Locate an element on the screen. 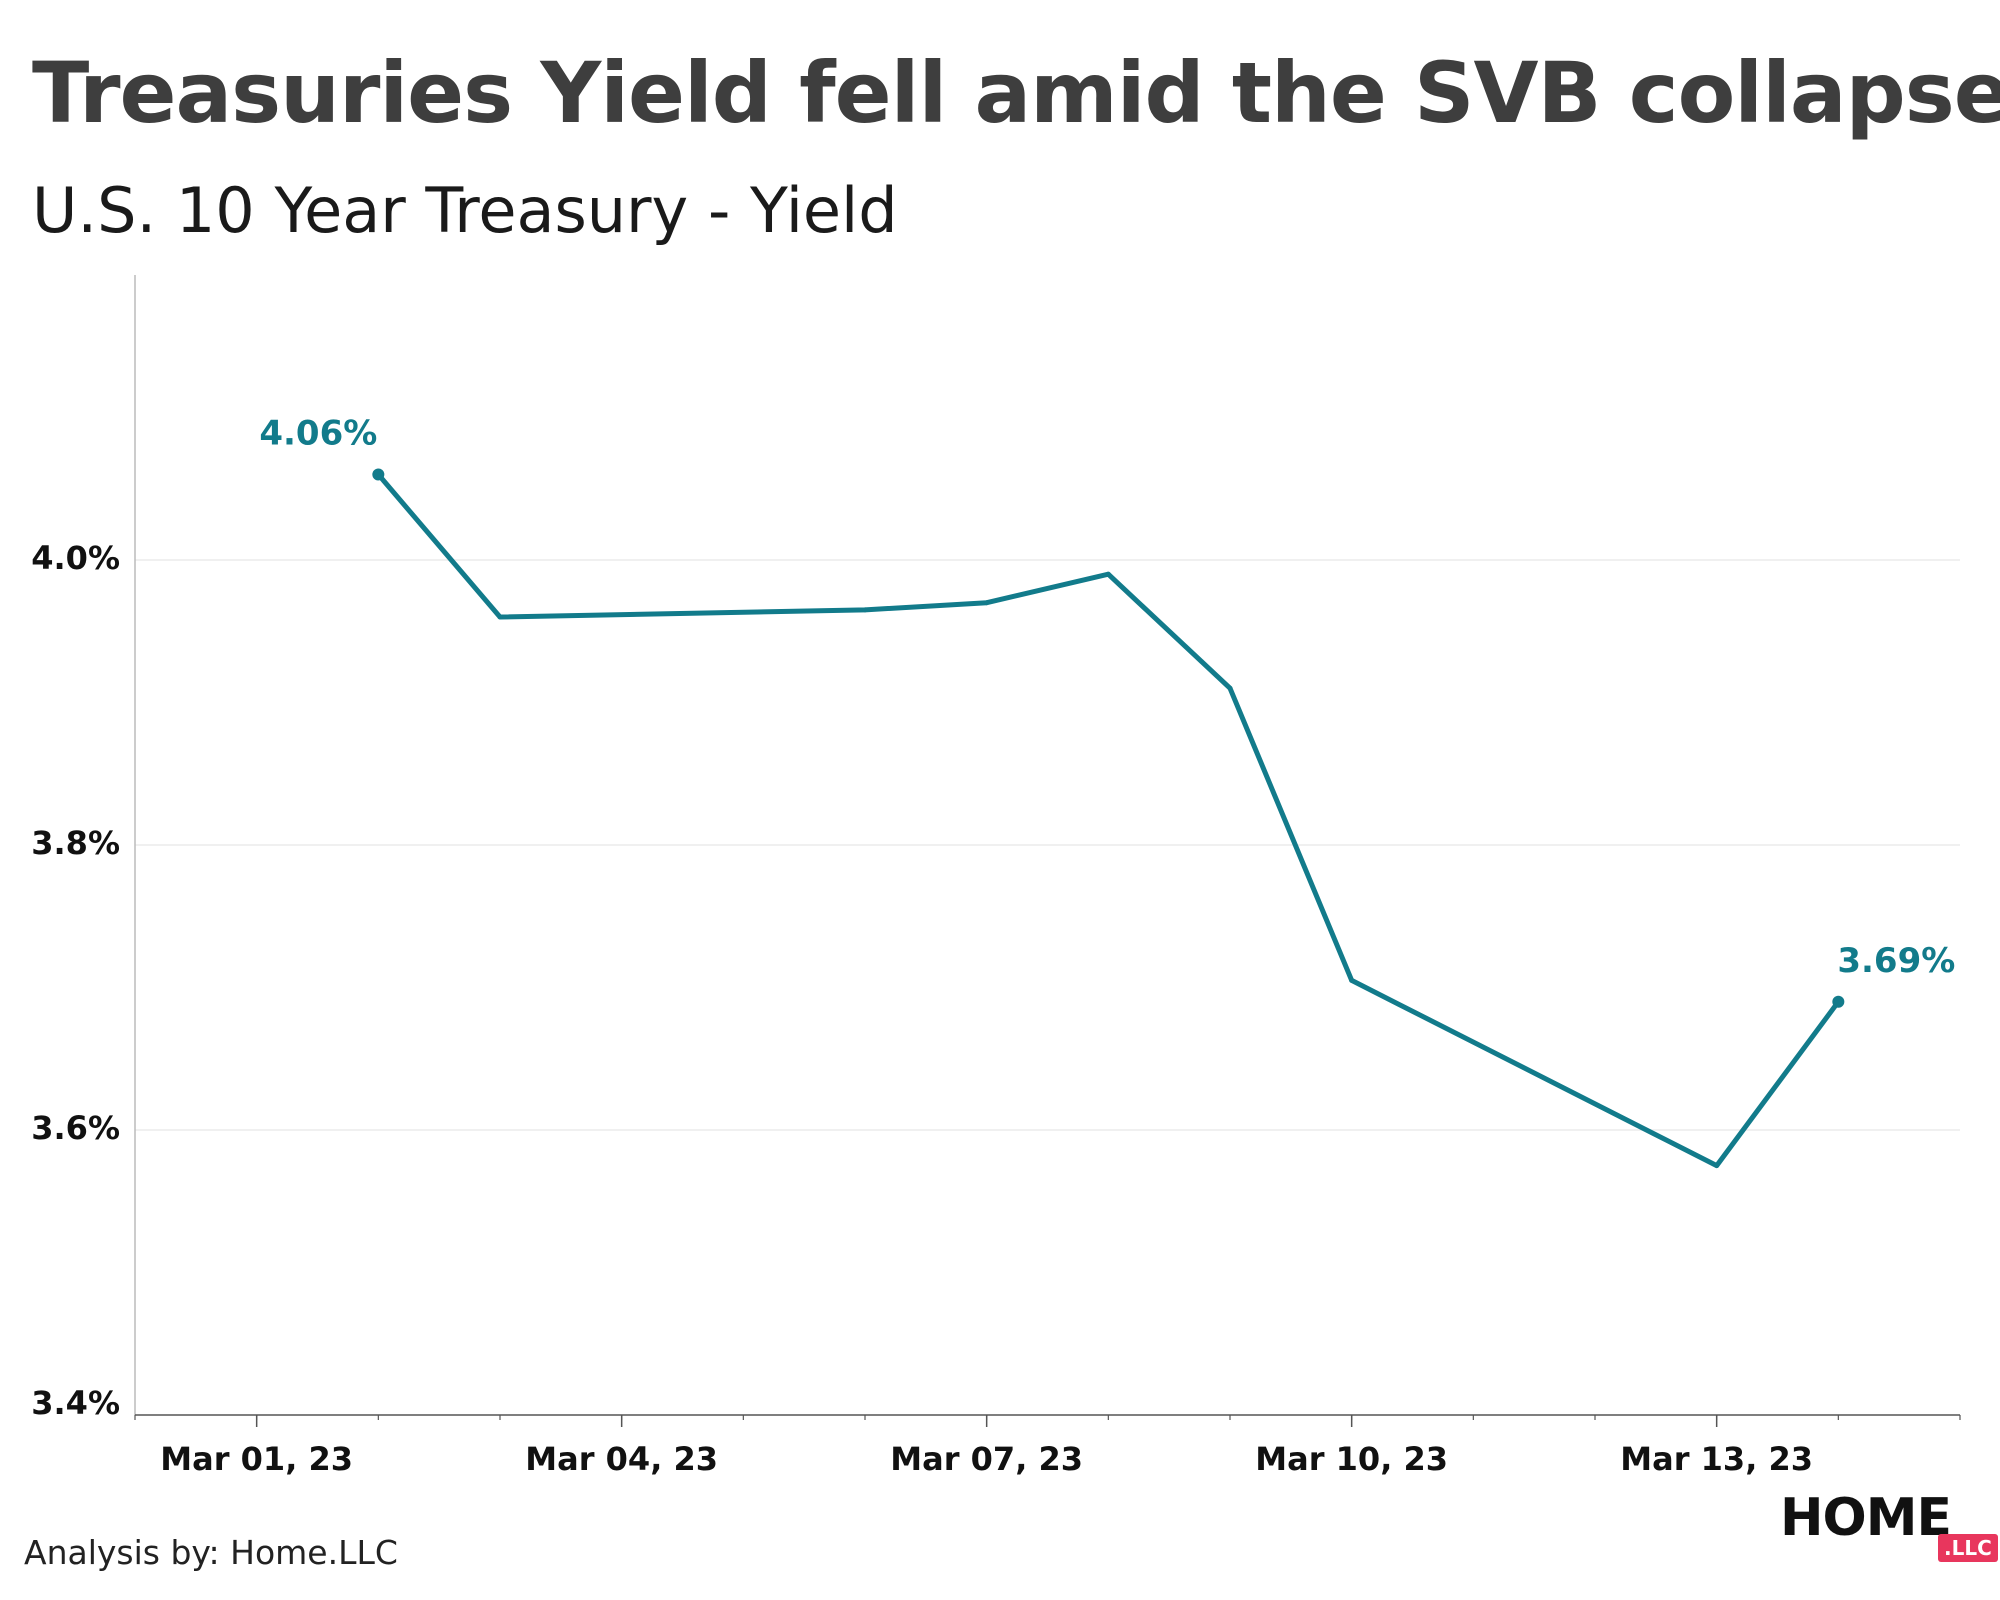 The image size is (2000, 1600). y-tick-label: 4.0% is located at coordinates (75, 558).